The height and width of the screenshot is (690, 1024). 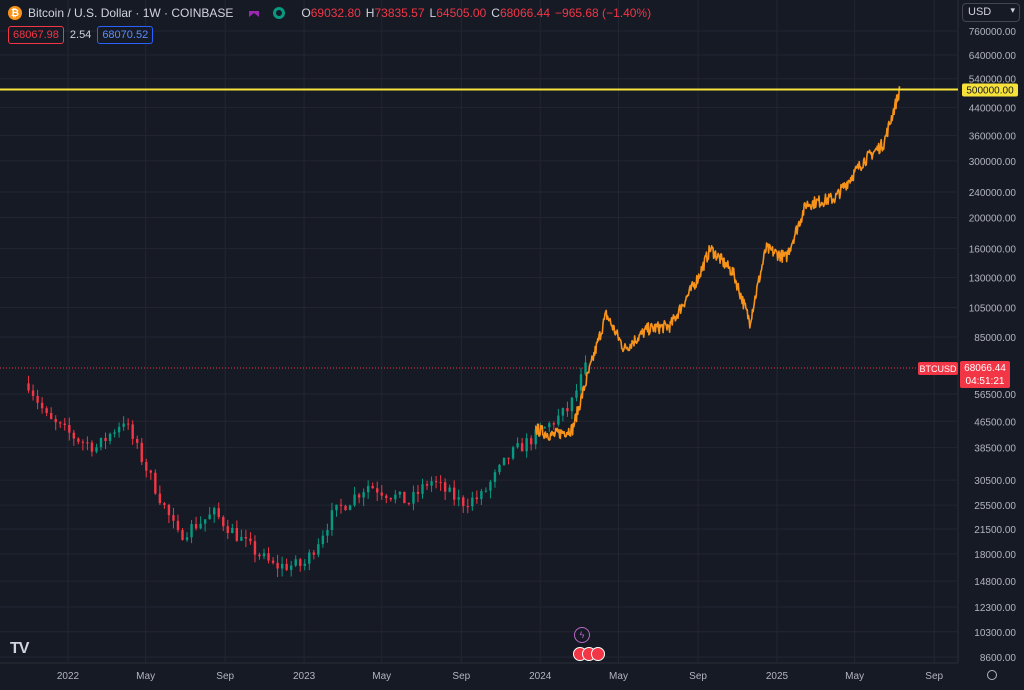 What do you see at coordinates (495, 13) in the screenshot?
I see `close-key: C` at bounding box center [495, 13].